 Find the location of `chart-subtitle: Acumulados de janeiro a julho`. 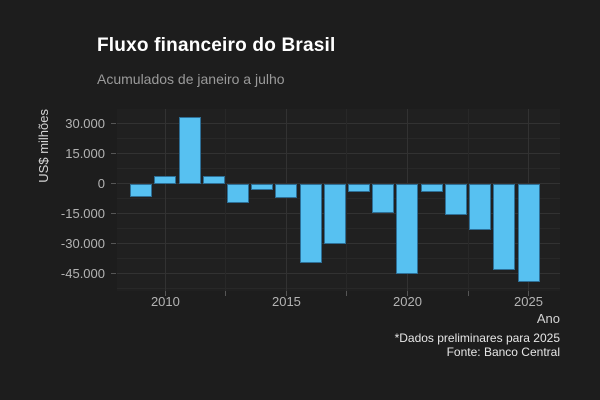

chart-subtitle: Acumulados de janeiro a julho is located at coordinates (191, 79).